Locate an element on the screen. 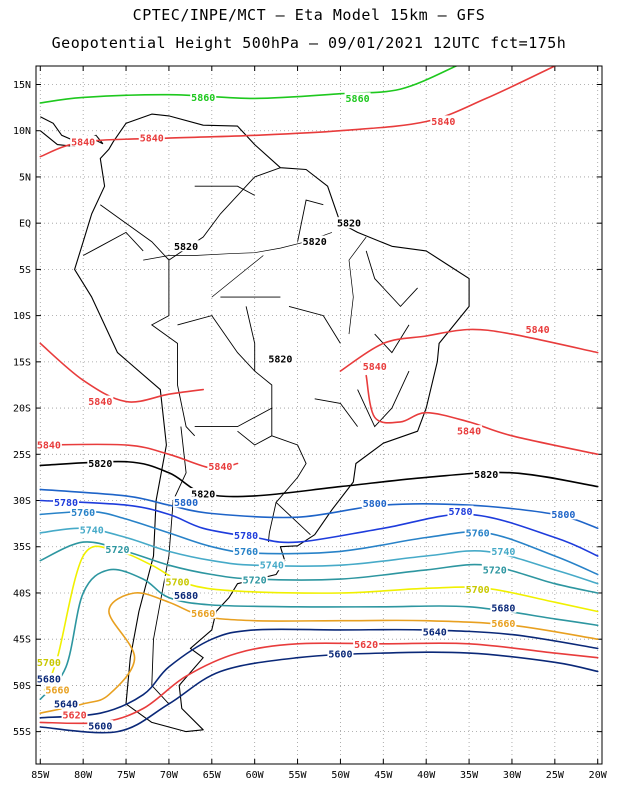 The image size is (618, 800). contour-label: 5660 is located at coordinates (57, 691).